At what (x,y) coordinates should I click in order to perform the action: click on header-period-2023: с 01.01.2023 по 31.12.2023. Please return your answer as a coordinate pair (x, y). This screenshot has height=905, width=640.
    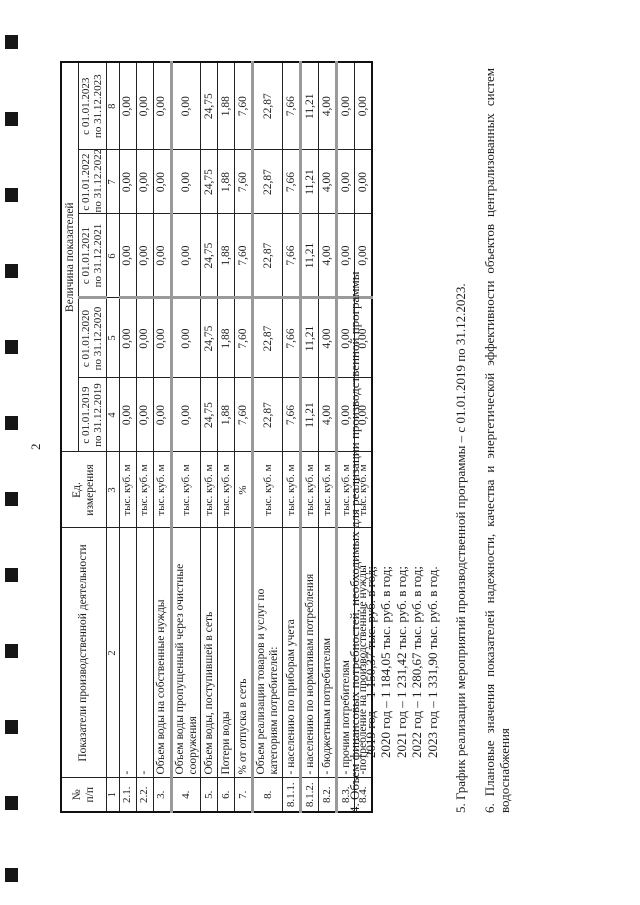
    Looking at the image, I should click on (92, 105).